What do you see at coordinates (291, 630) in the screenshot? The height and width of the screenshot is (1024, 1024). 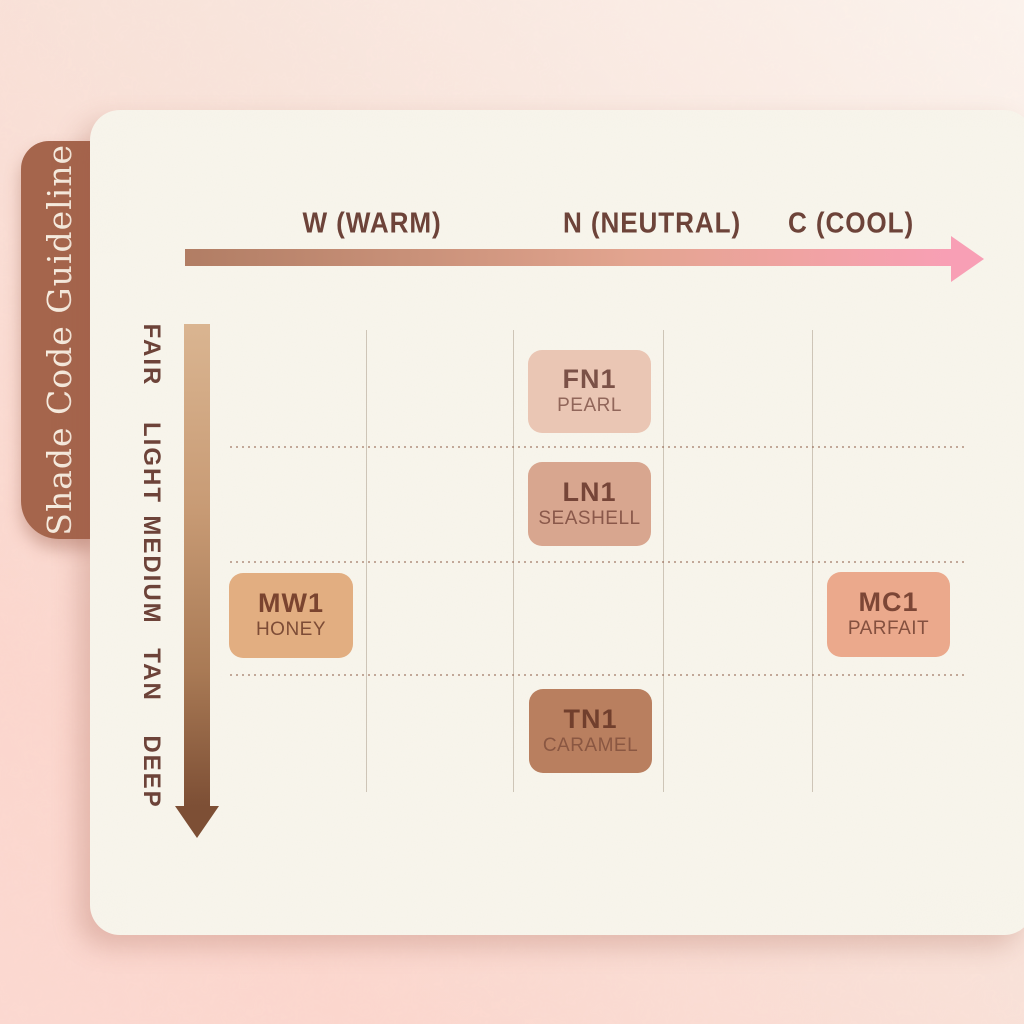 I see `shade-name: HONEY` at bounding box center [291, 630].